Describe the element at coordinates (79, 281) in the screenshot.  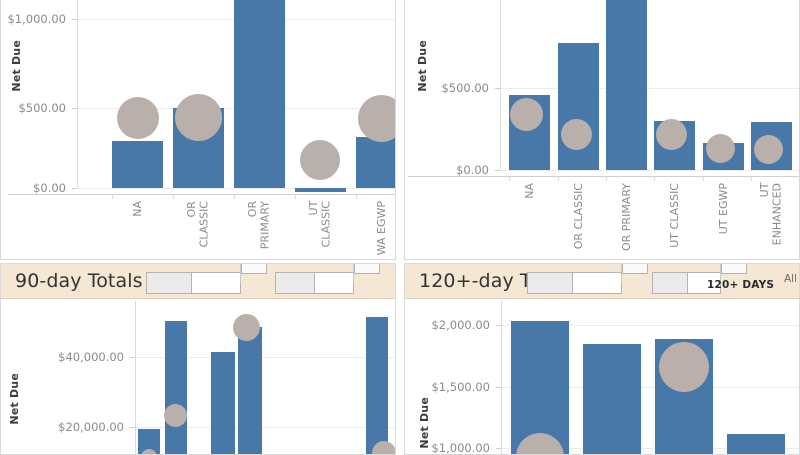
I see `panel-title: 90-day Totals` at that location.